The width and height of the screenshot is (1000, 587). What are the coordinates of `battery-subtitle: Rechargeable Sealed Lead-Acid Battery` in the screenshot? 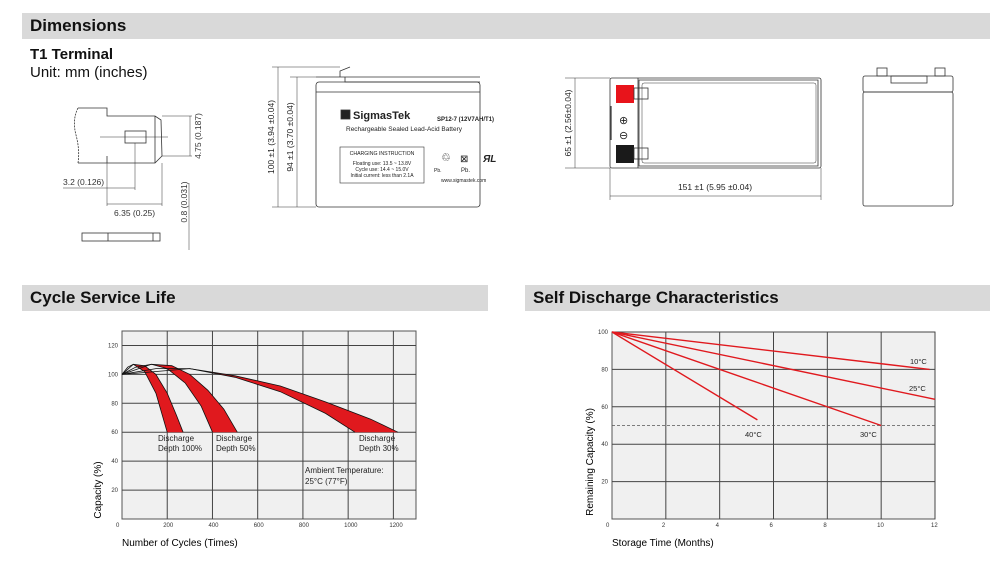 It's located at (404, 129).